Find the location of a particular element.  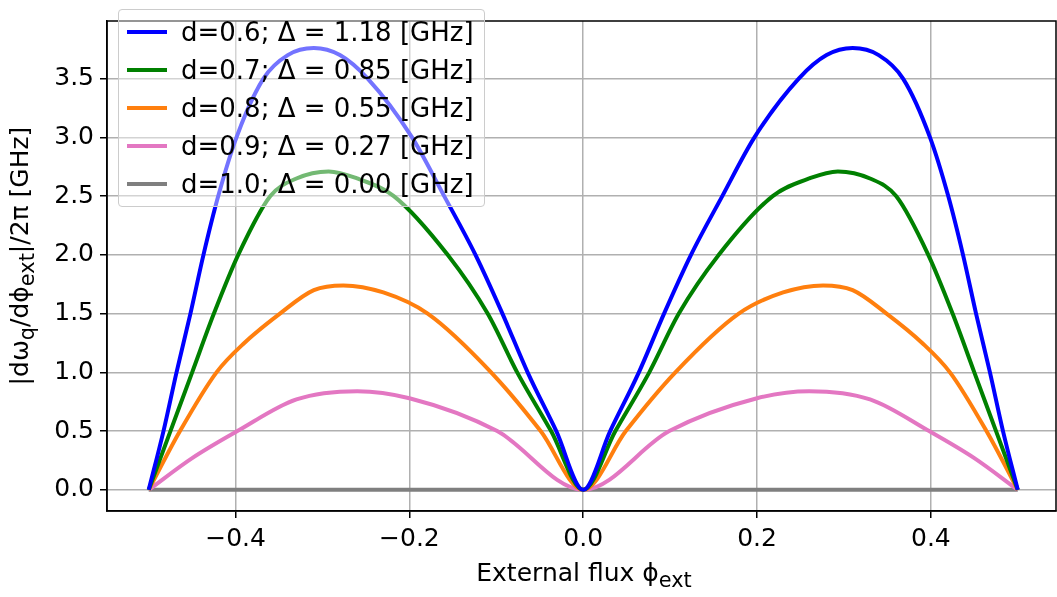

y-tick-label: 2.0 is located at coordinates (74, 253).